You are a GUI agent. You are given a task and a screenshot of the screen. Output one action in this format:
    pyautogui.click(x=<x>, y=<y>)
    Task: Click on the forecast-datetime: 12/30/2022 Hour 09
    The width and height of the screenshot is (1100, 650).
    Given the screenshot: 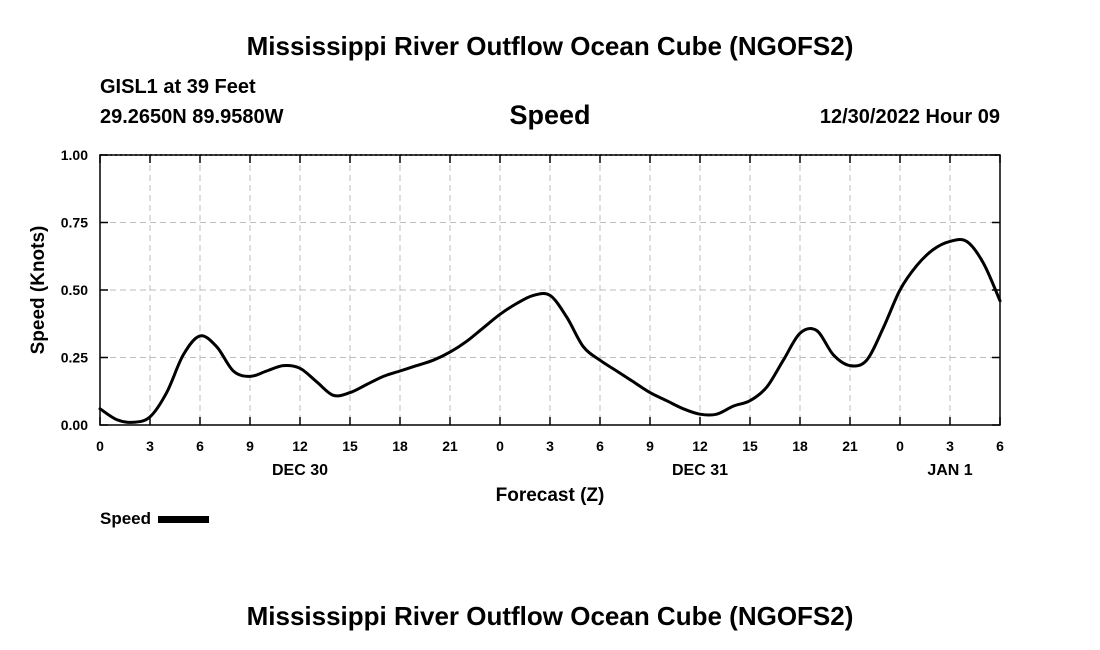 What is the action you would take?
    pyautogui.click(x=909, y=117)
    